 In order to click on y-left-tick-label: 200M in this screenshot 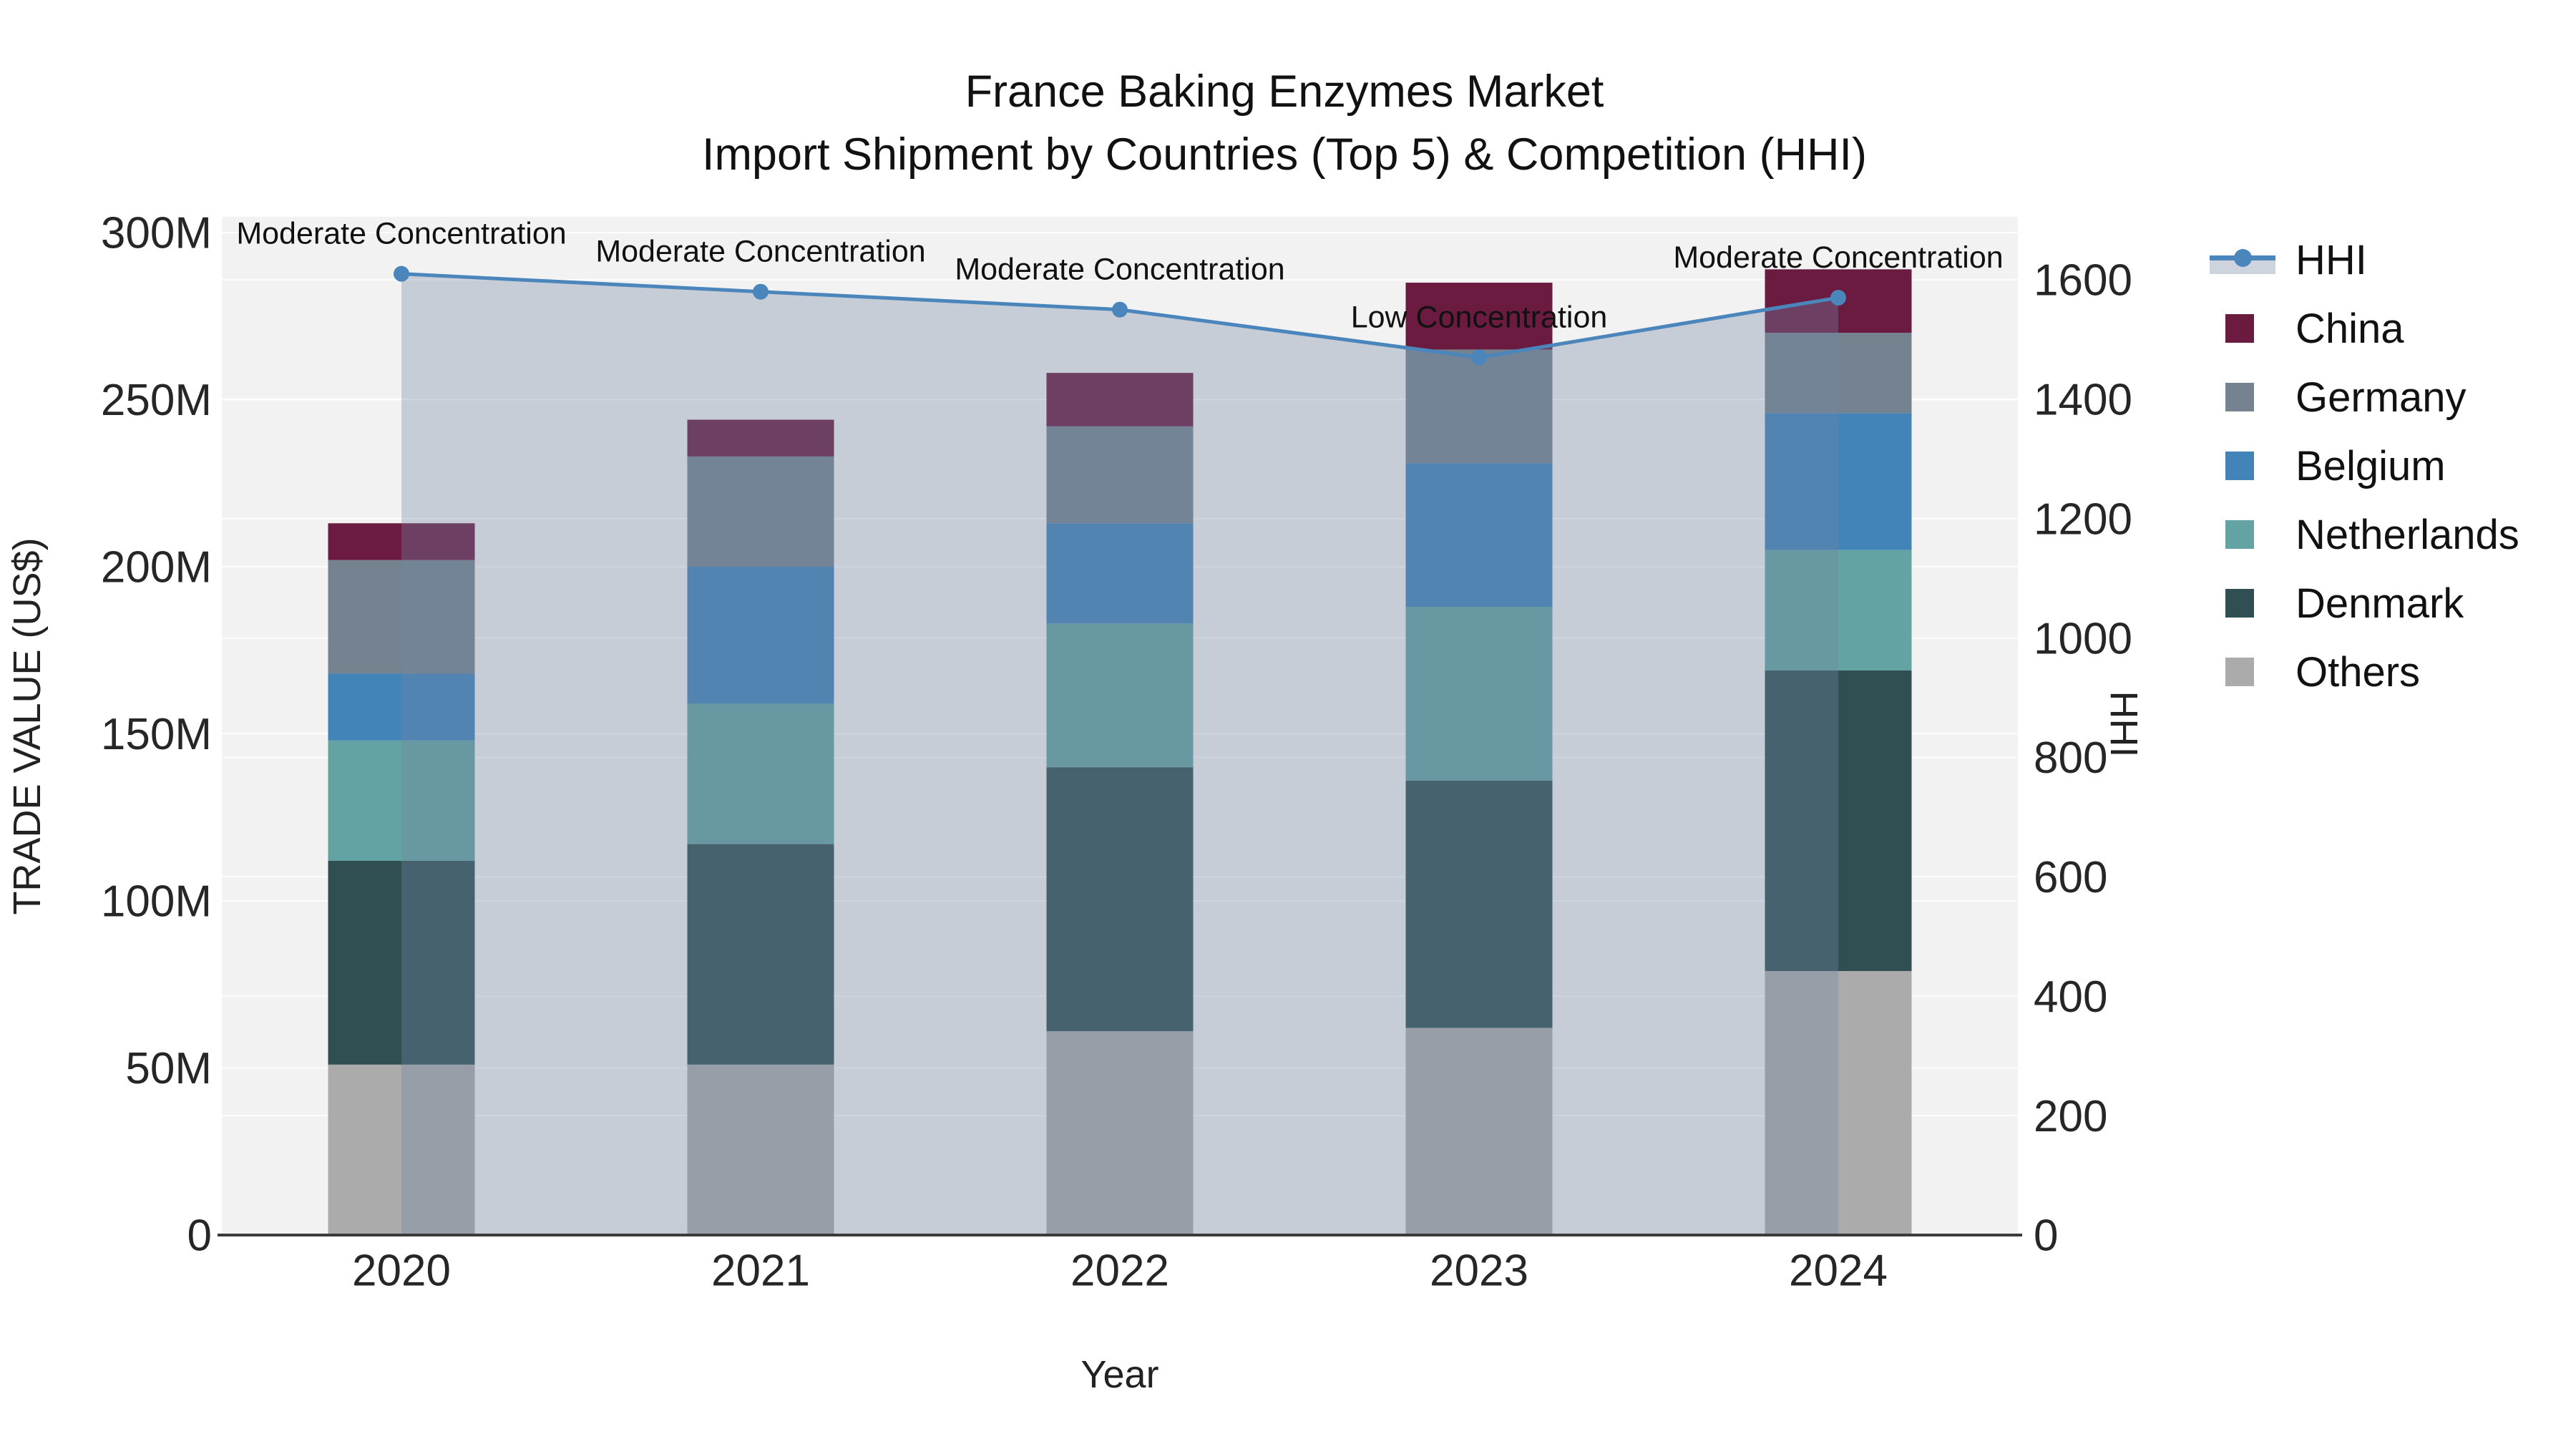, I will do `click(156, 567)`.